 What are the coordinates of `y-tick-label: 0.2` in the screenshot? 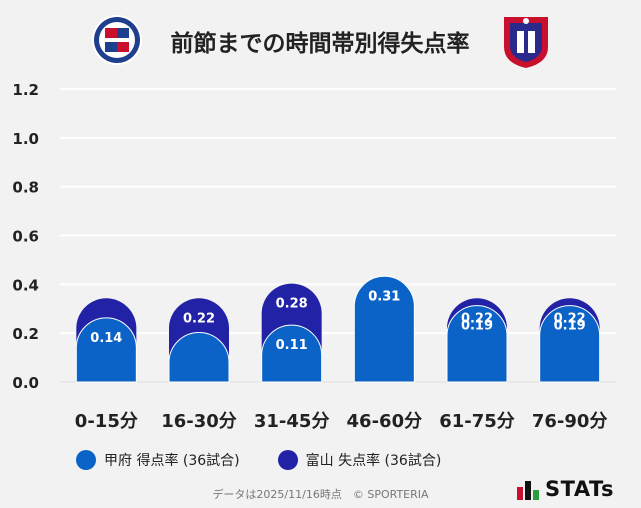 It's located at (25, 334).